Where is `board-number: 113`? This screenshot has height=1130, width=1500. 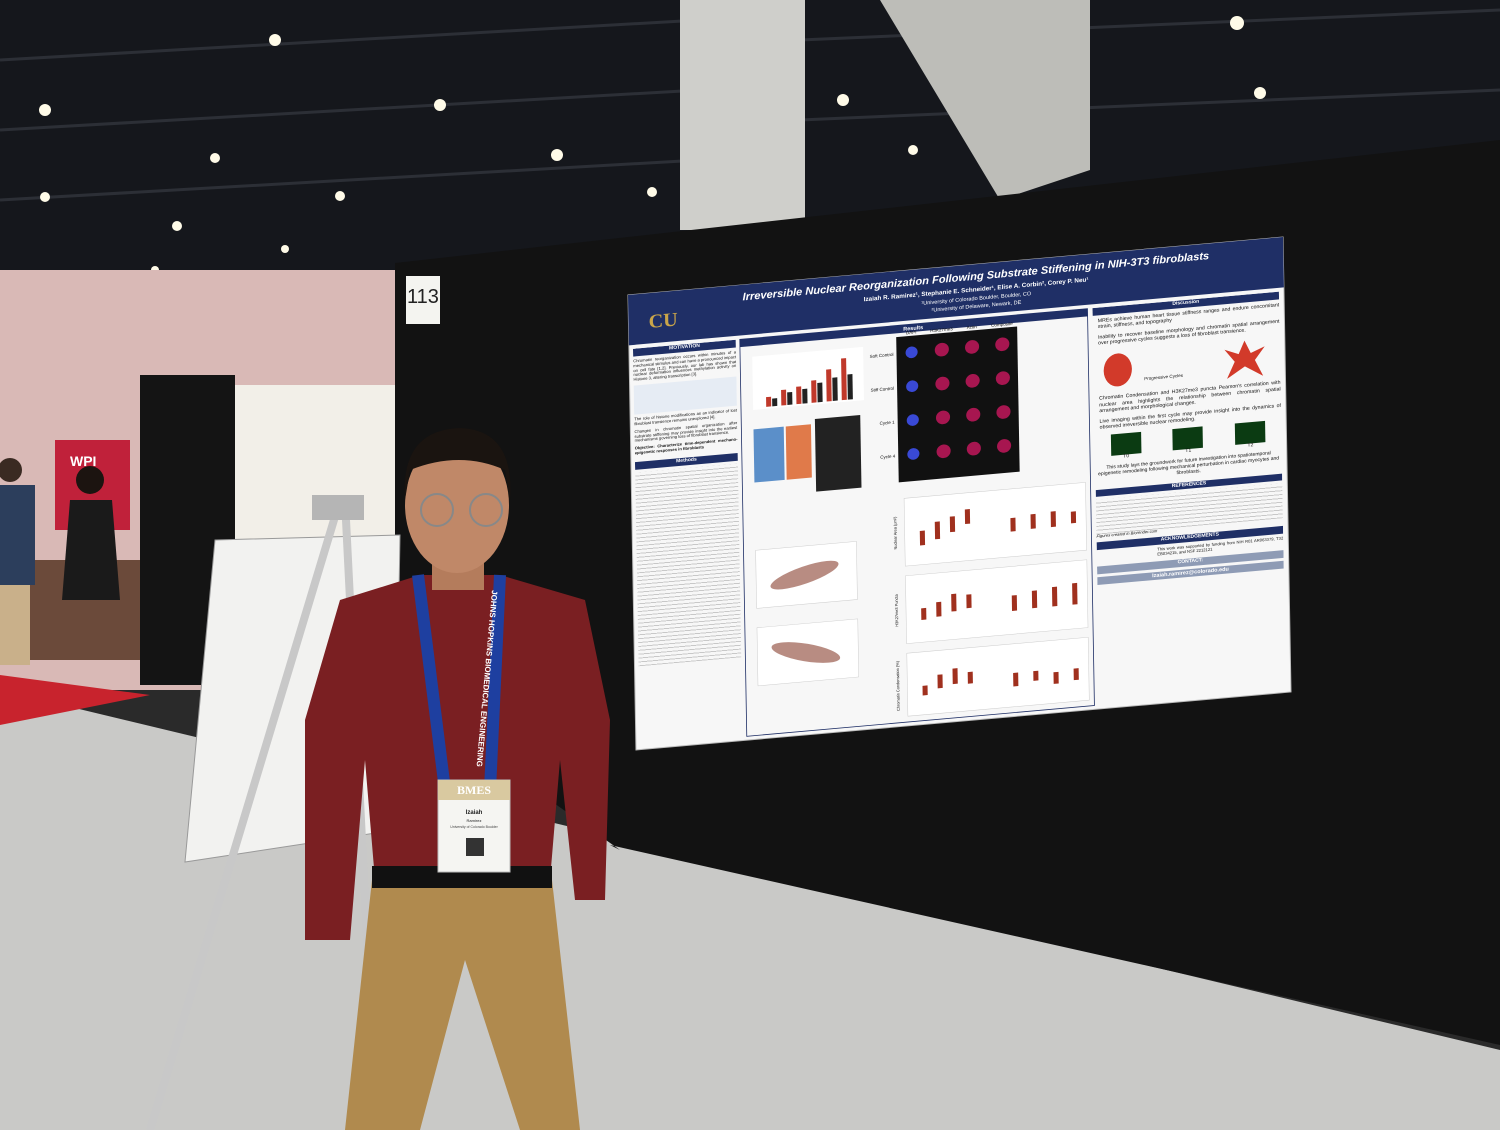 board-number: 113 is located at coordinates (423, 297).